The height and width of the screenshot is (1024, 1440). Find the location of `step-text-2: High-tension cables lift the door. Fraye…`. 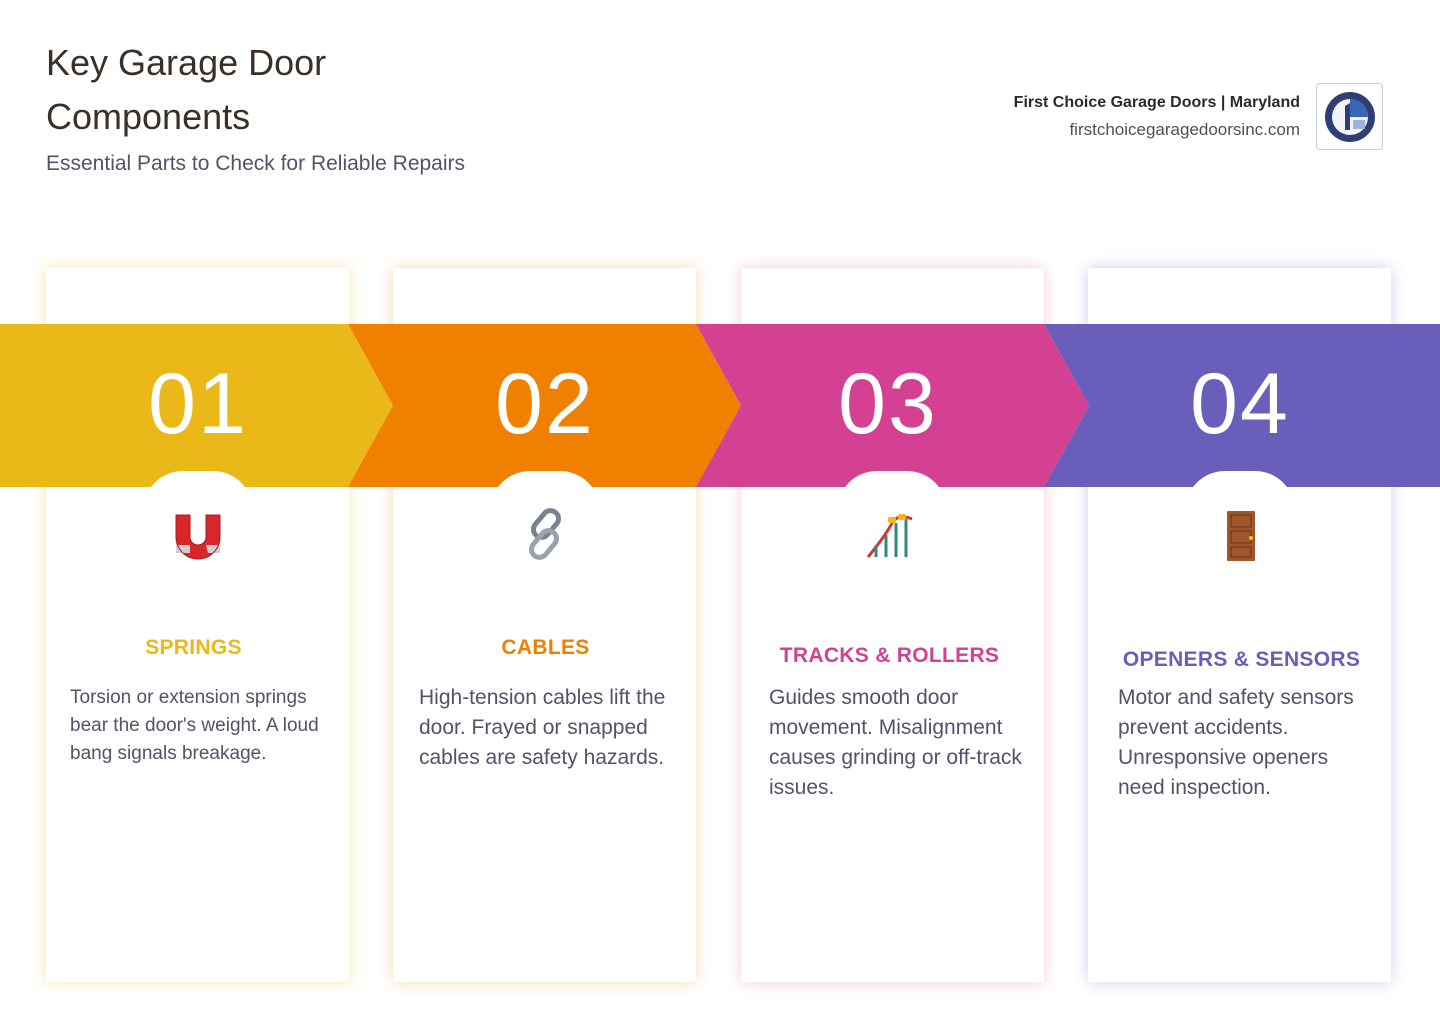

step-text-2: High-tension cables lift the door. Fraye… is located at coordinates (542, 727).